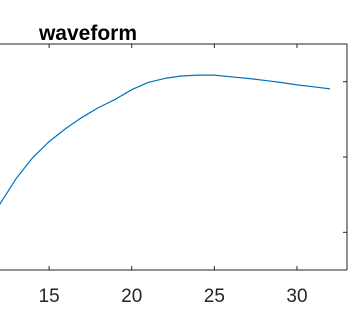 This screenshot has height=328, width=354. I want to click on chart-title: waveform, so click(87, 33).